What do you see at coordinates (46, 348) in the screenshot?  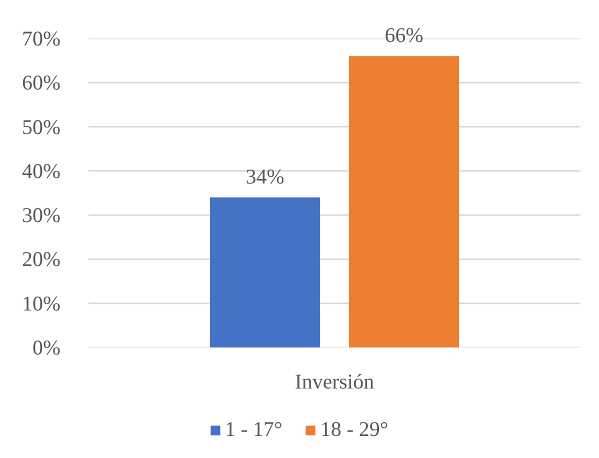 I see `y-tick-label: 0%` at bounding box center [46, 348].